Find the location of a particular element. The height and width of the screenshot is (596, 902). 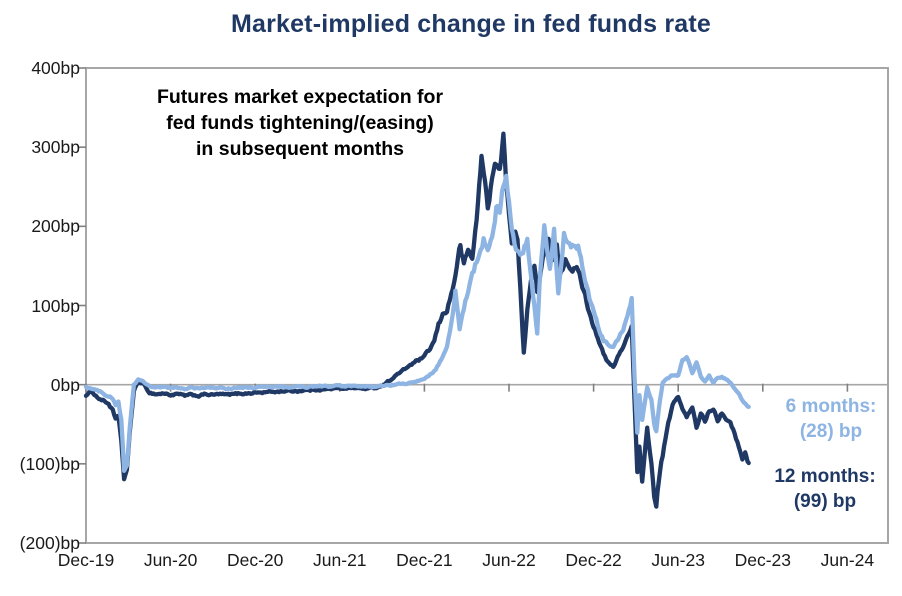

annotation-line-1: Futures market expectation for is located at coordinates (300, 97).